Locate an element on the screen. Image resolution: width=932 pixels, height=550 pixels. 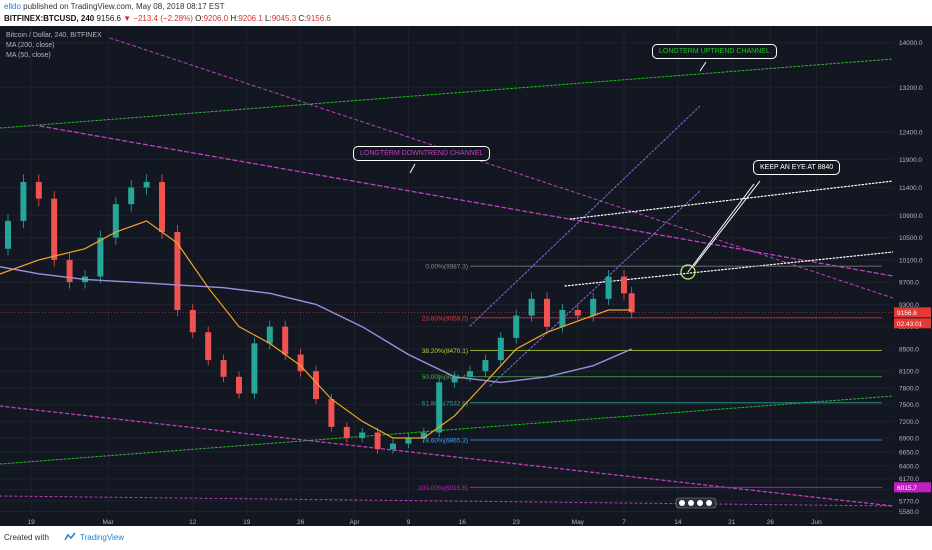
time-tick-label: Apr is located at coordinates (354, 522).